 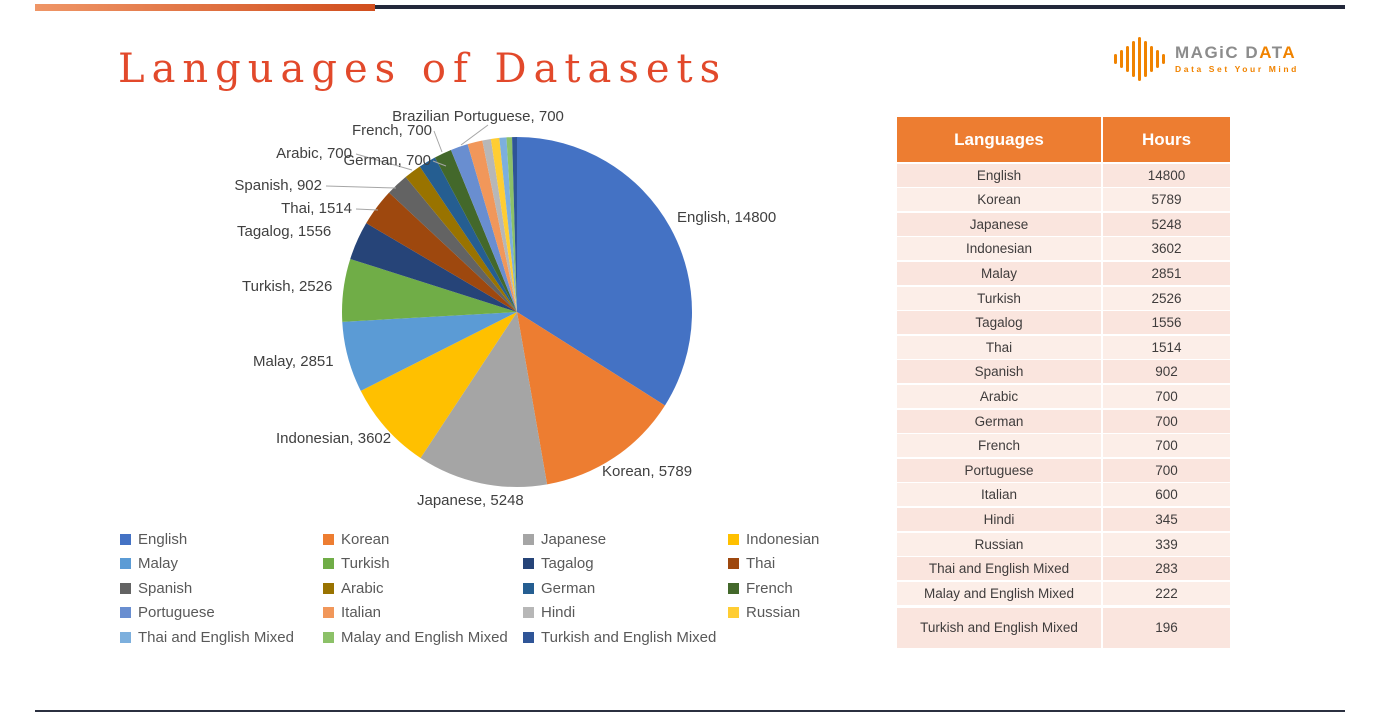 I want to click on hours-cell: 600, so click(x=1166, y=495).